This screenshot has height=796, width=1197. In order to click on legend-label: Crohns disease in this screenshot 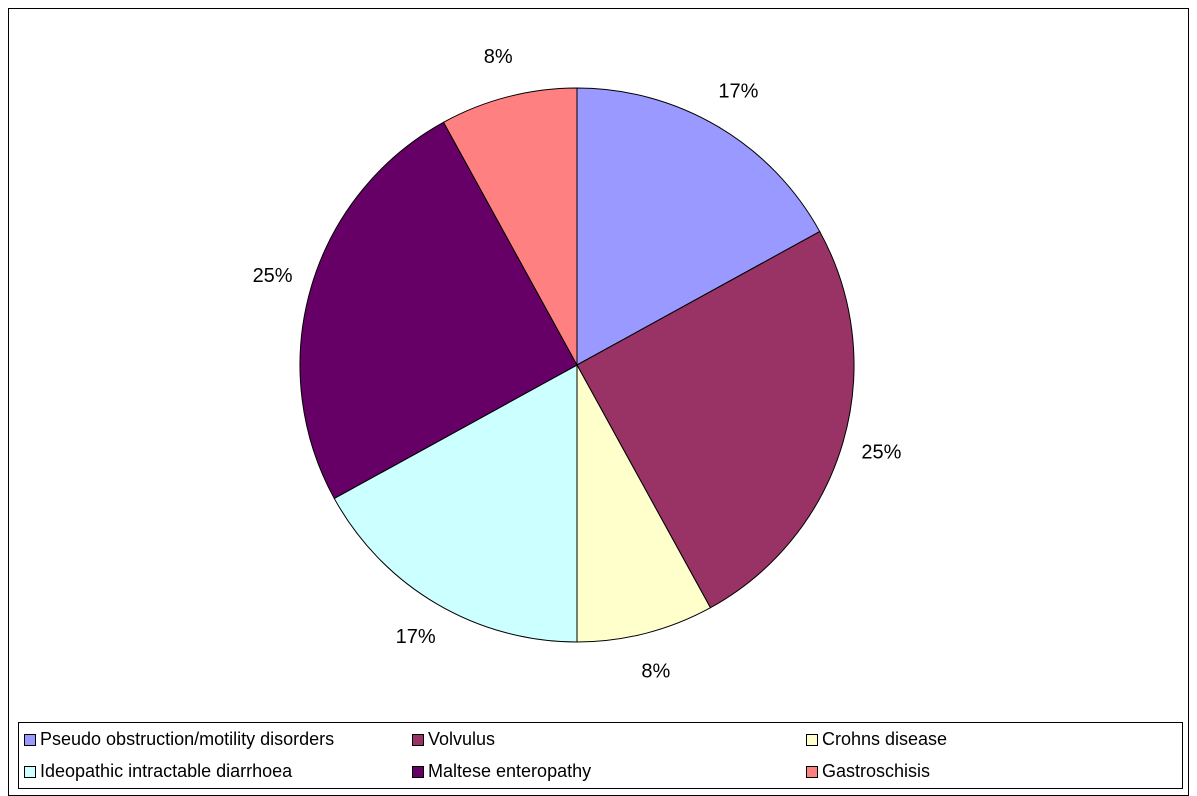, I will do `click(884, 739)`.